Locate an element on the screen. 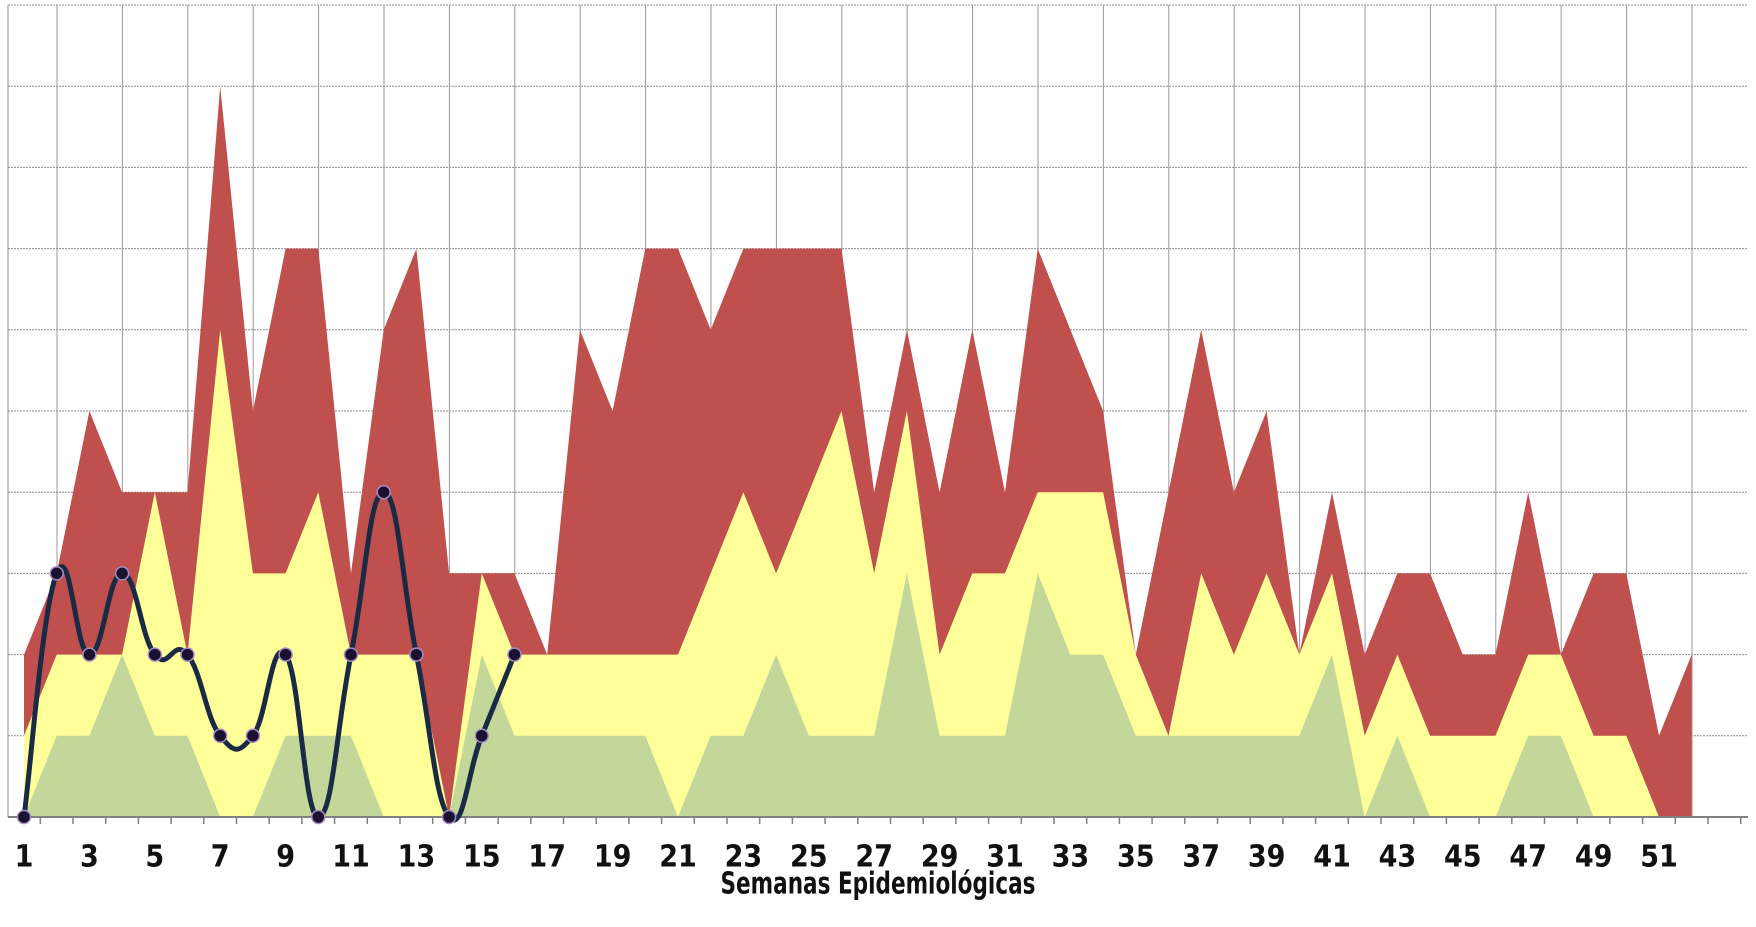 Image resolution: width=1756 pixels, height=927 pixels. x-tick-label: 19 is located at coordinates (613, 857).